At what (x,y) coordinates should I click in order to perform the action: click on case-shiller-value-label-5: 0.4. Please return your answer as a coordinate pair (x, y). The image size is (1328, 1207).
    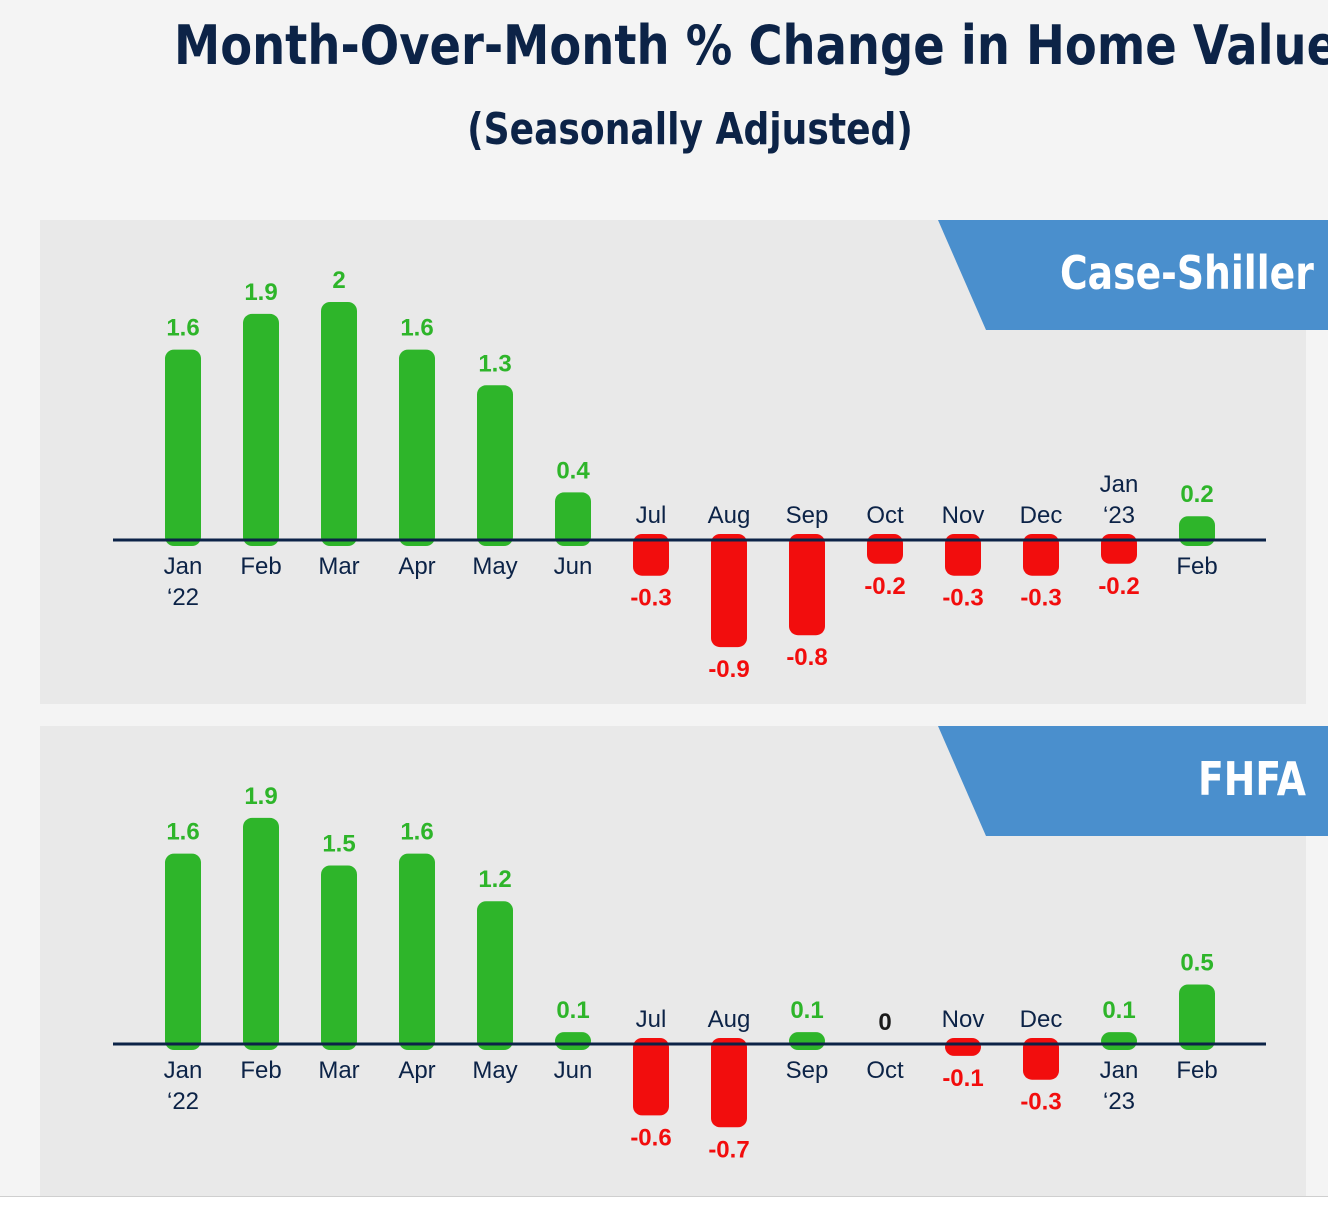
    Looking at the image, I should click on (573, 470).